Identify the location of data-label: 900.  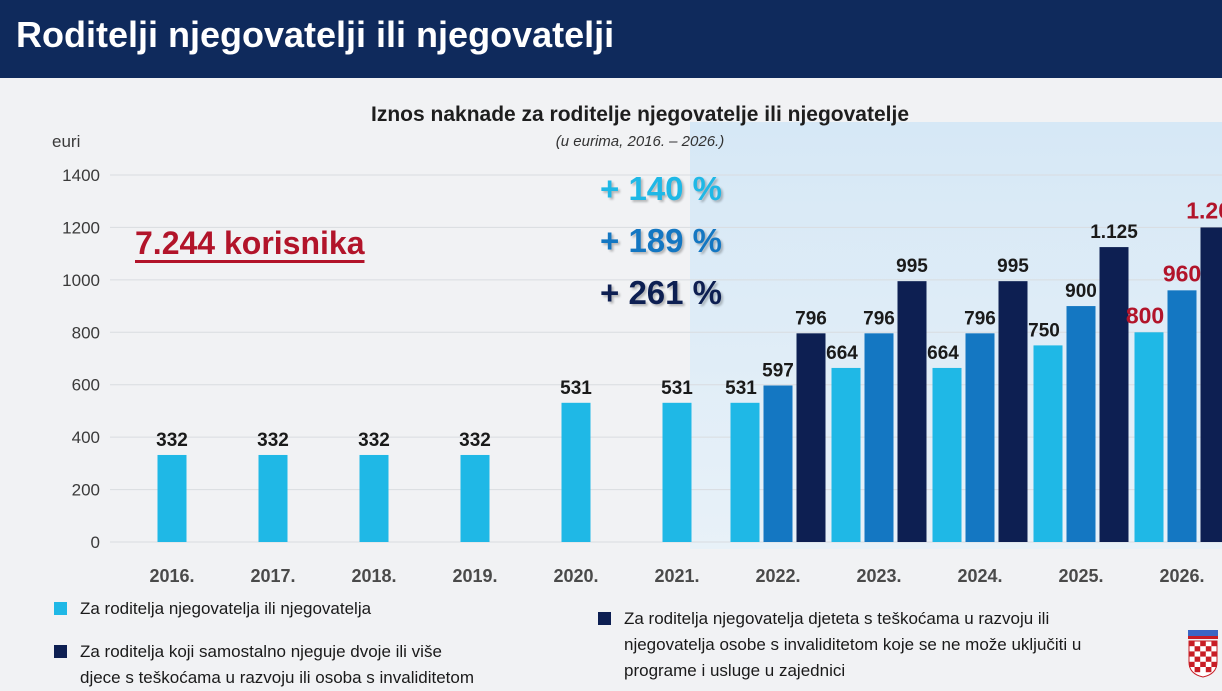
(1081, 291).